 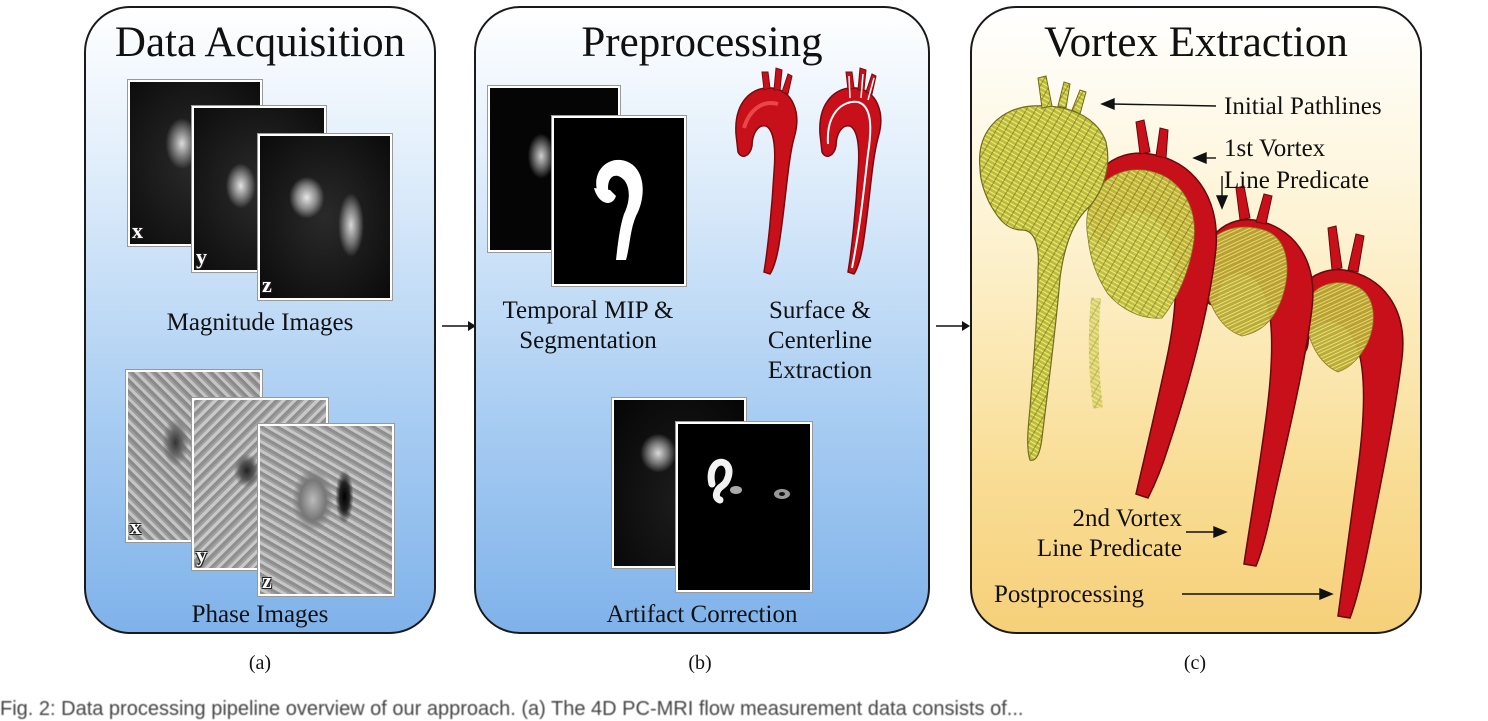 What do you see at coordinates (326, 510) in the screenshot?
I see `phase-image-z: z` at bounding box center [326, 510].